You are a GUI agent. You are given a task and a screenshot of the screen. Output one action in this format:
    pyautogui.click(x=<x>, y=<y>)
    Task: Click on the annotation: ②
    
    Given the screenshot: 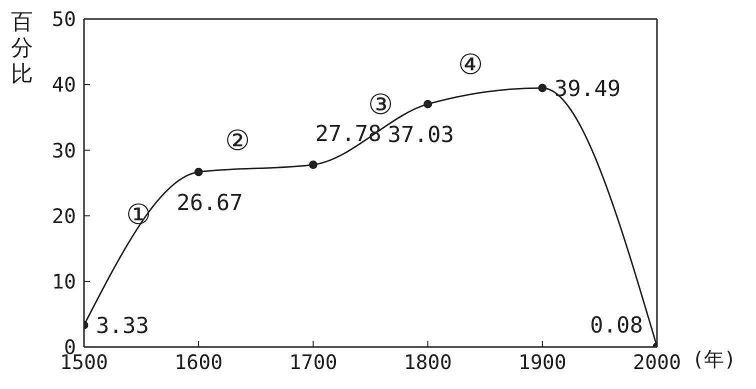 What is the action you would take?
    pyautogui.click(x=237, y=140)
    